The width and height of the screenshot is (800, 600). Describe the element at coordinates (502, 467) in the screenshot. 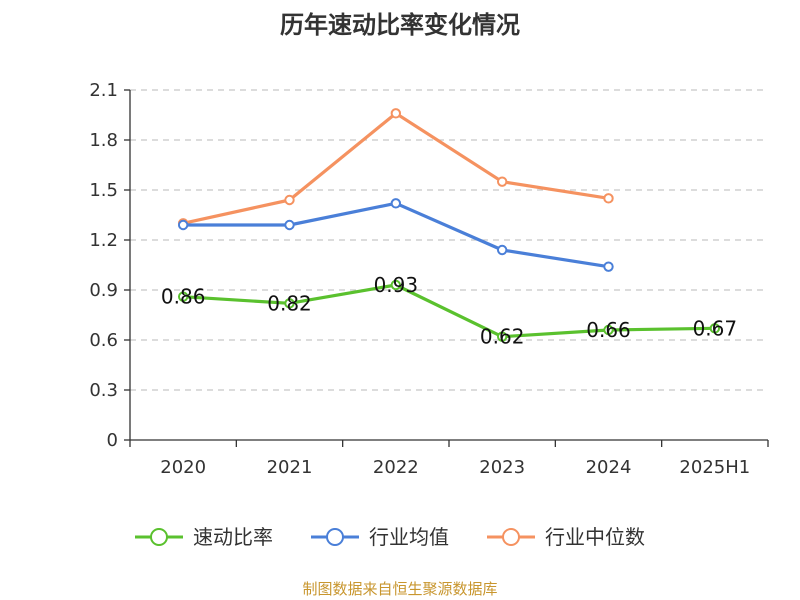

I see `x-tick-label: 2023` at that location.